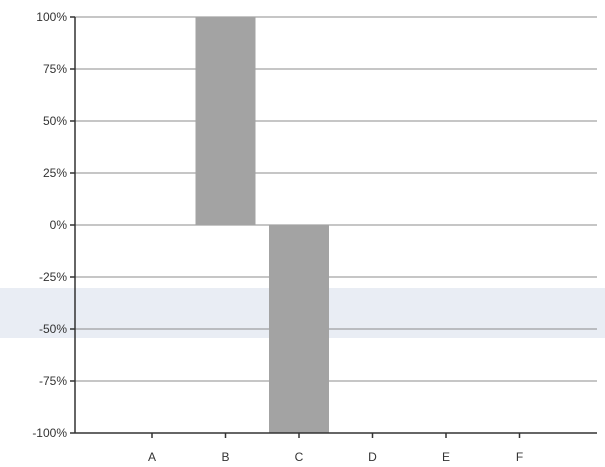 This screenshot has width=605, height=467. Describe the element at coordinates (55, 69) in the screenshot. I see `y-tick-label: 75%` at that location.